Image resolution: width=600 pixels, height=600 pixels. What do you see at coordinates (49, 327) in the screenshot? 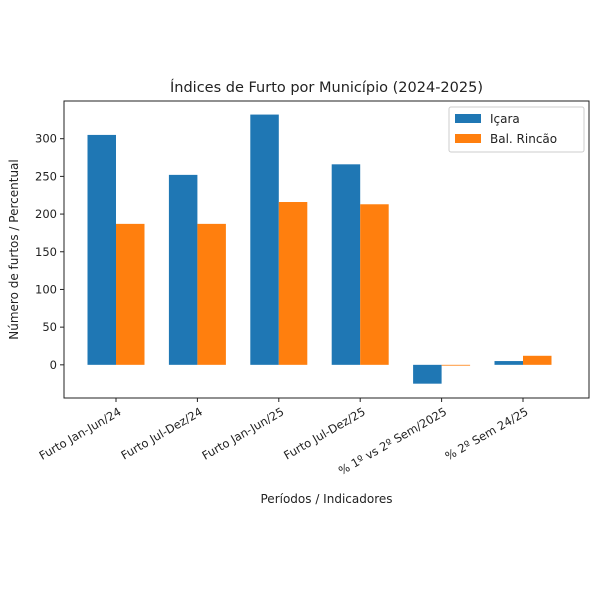
I see `y-tick-label: 50` at bounding box center [49, 327].